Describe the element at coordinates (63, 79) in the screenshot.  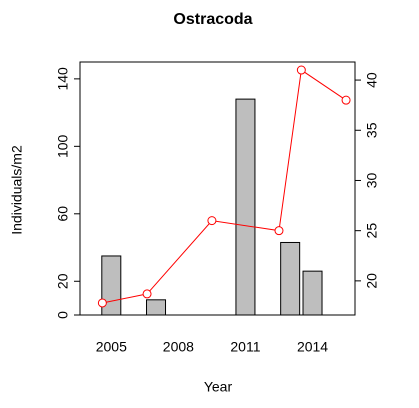
I see `y-tick-label: 140` at that location.